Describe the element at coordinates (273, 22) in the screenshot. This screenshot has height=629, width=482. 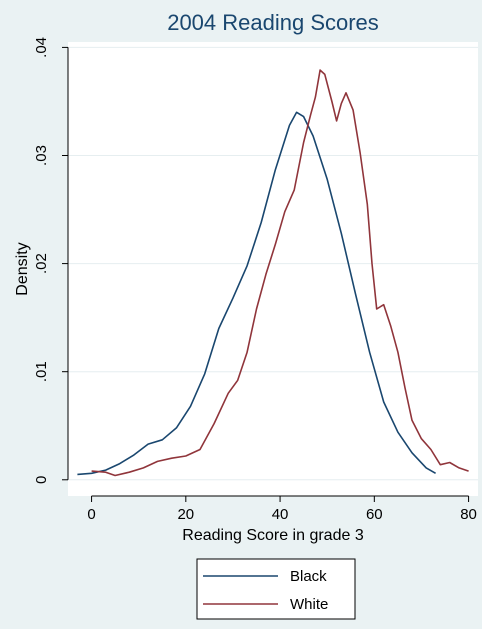
I see `chart-title: 2004 Reading Scores` at that location.